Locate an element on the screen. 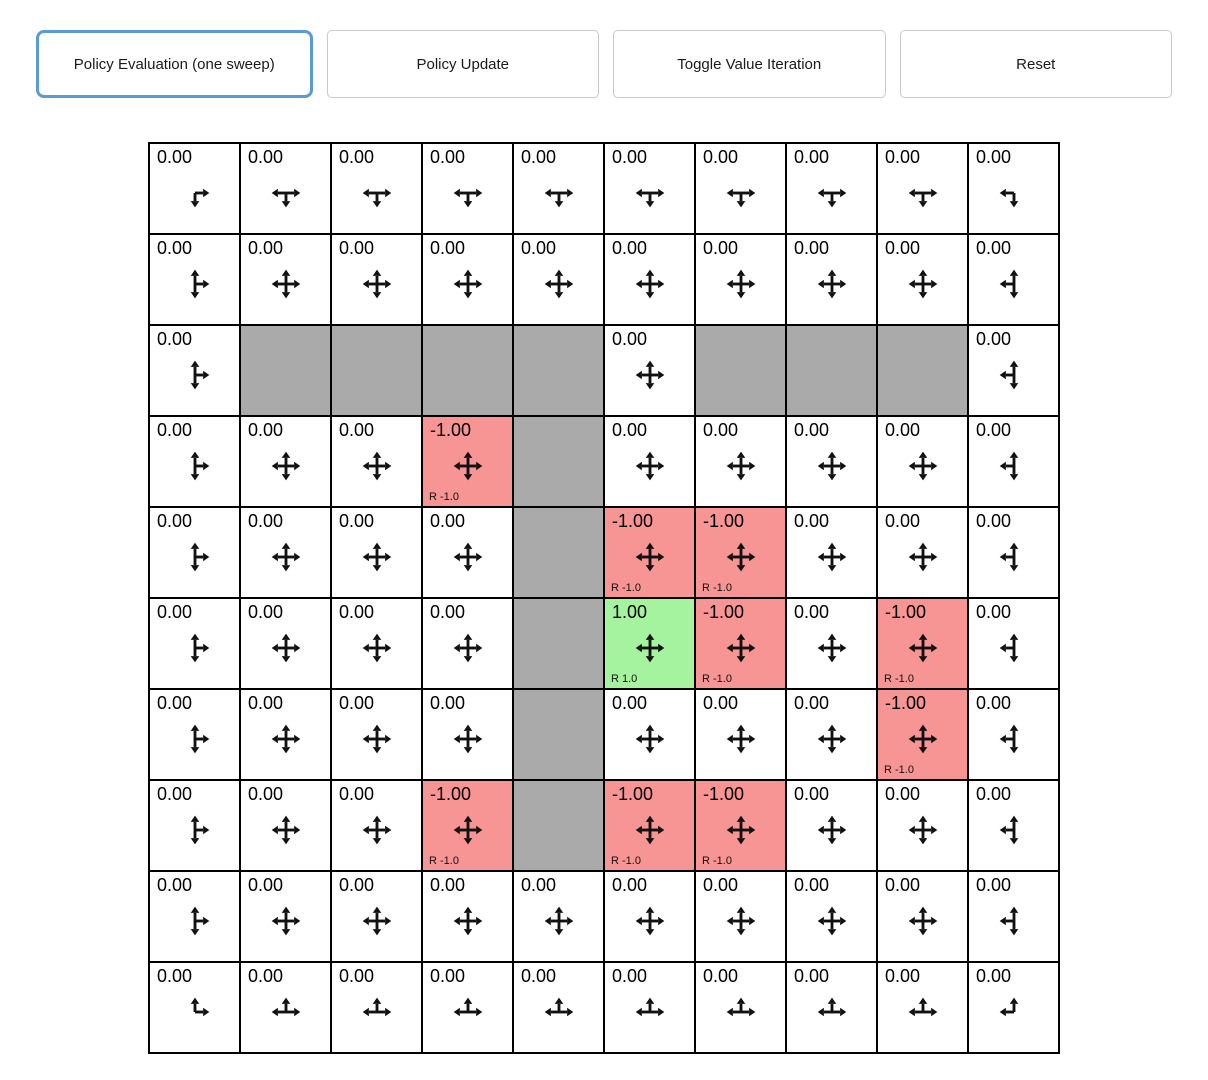 Image resolution: width=1208 pixels, height=1080 pixels. policy-update-button: Policy Update is located at coordinates (462, 64).